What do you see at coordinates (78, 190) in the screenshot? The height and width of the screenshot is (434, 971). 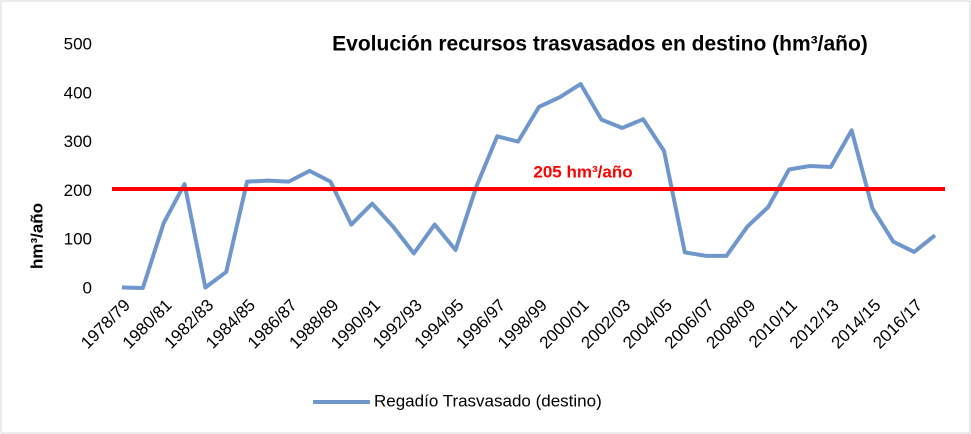 I see `y-tick-label: 200` at bounding box center [78, 190].